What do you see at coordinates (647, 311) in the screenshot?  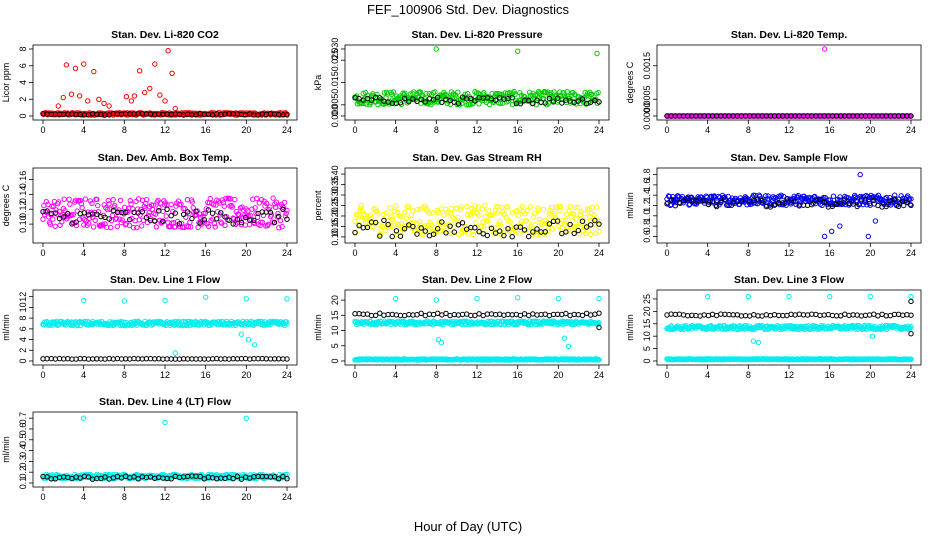 I see `y-tick-label: 20` at bounding box center [647, 311].